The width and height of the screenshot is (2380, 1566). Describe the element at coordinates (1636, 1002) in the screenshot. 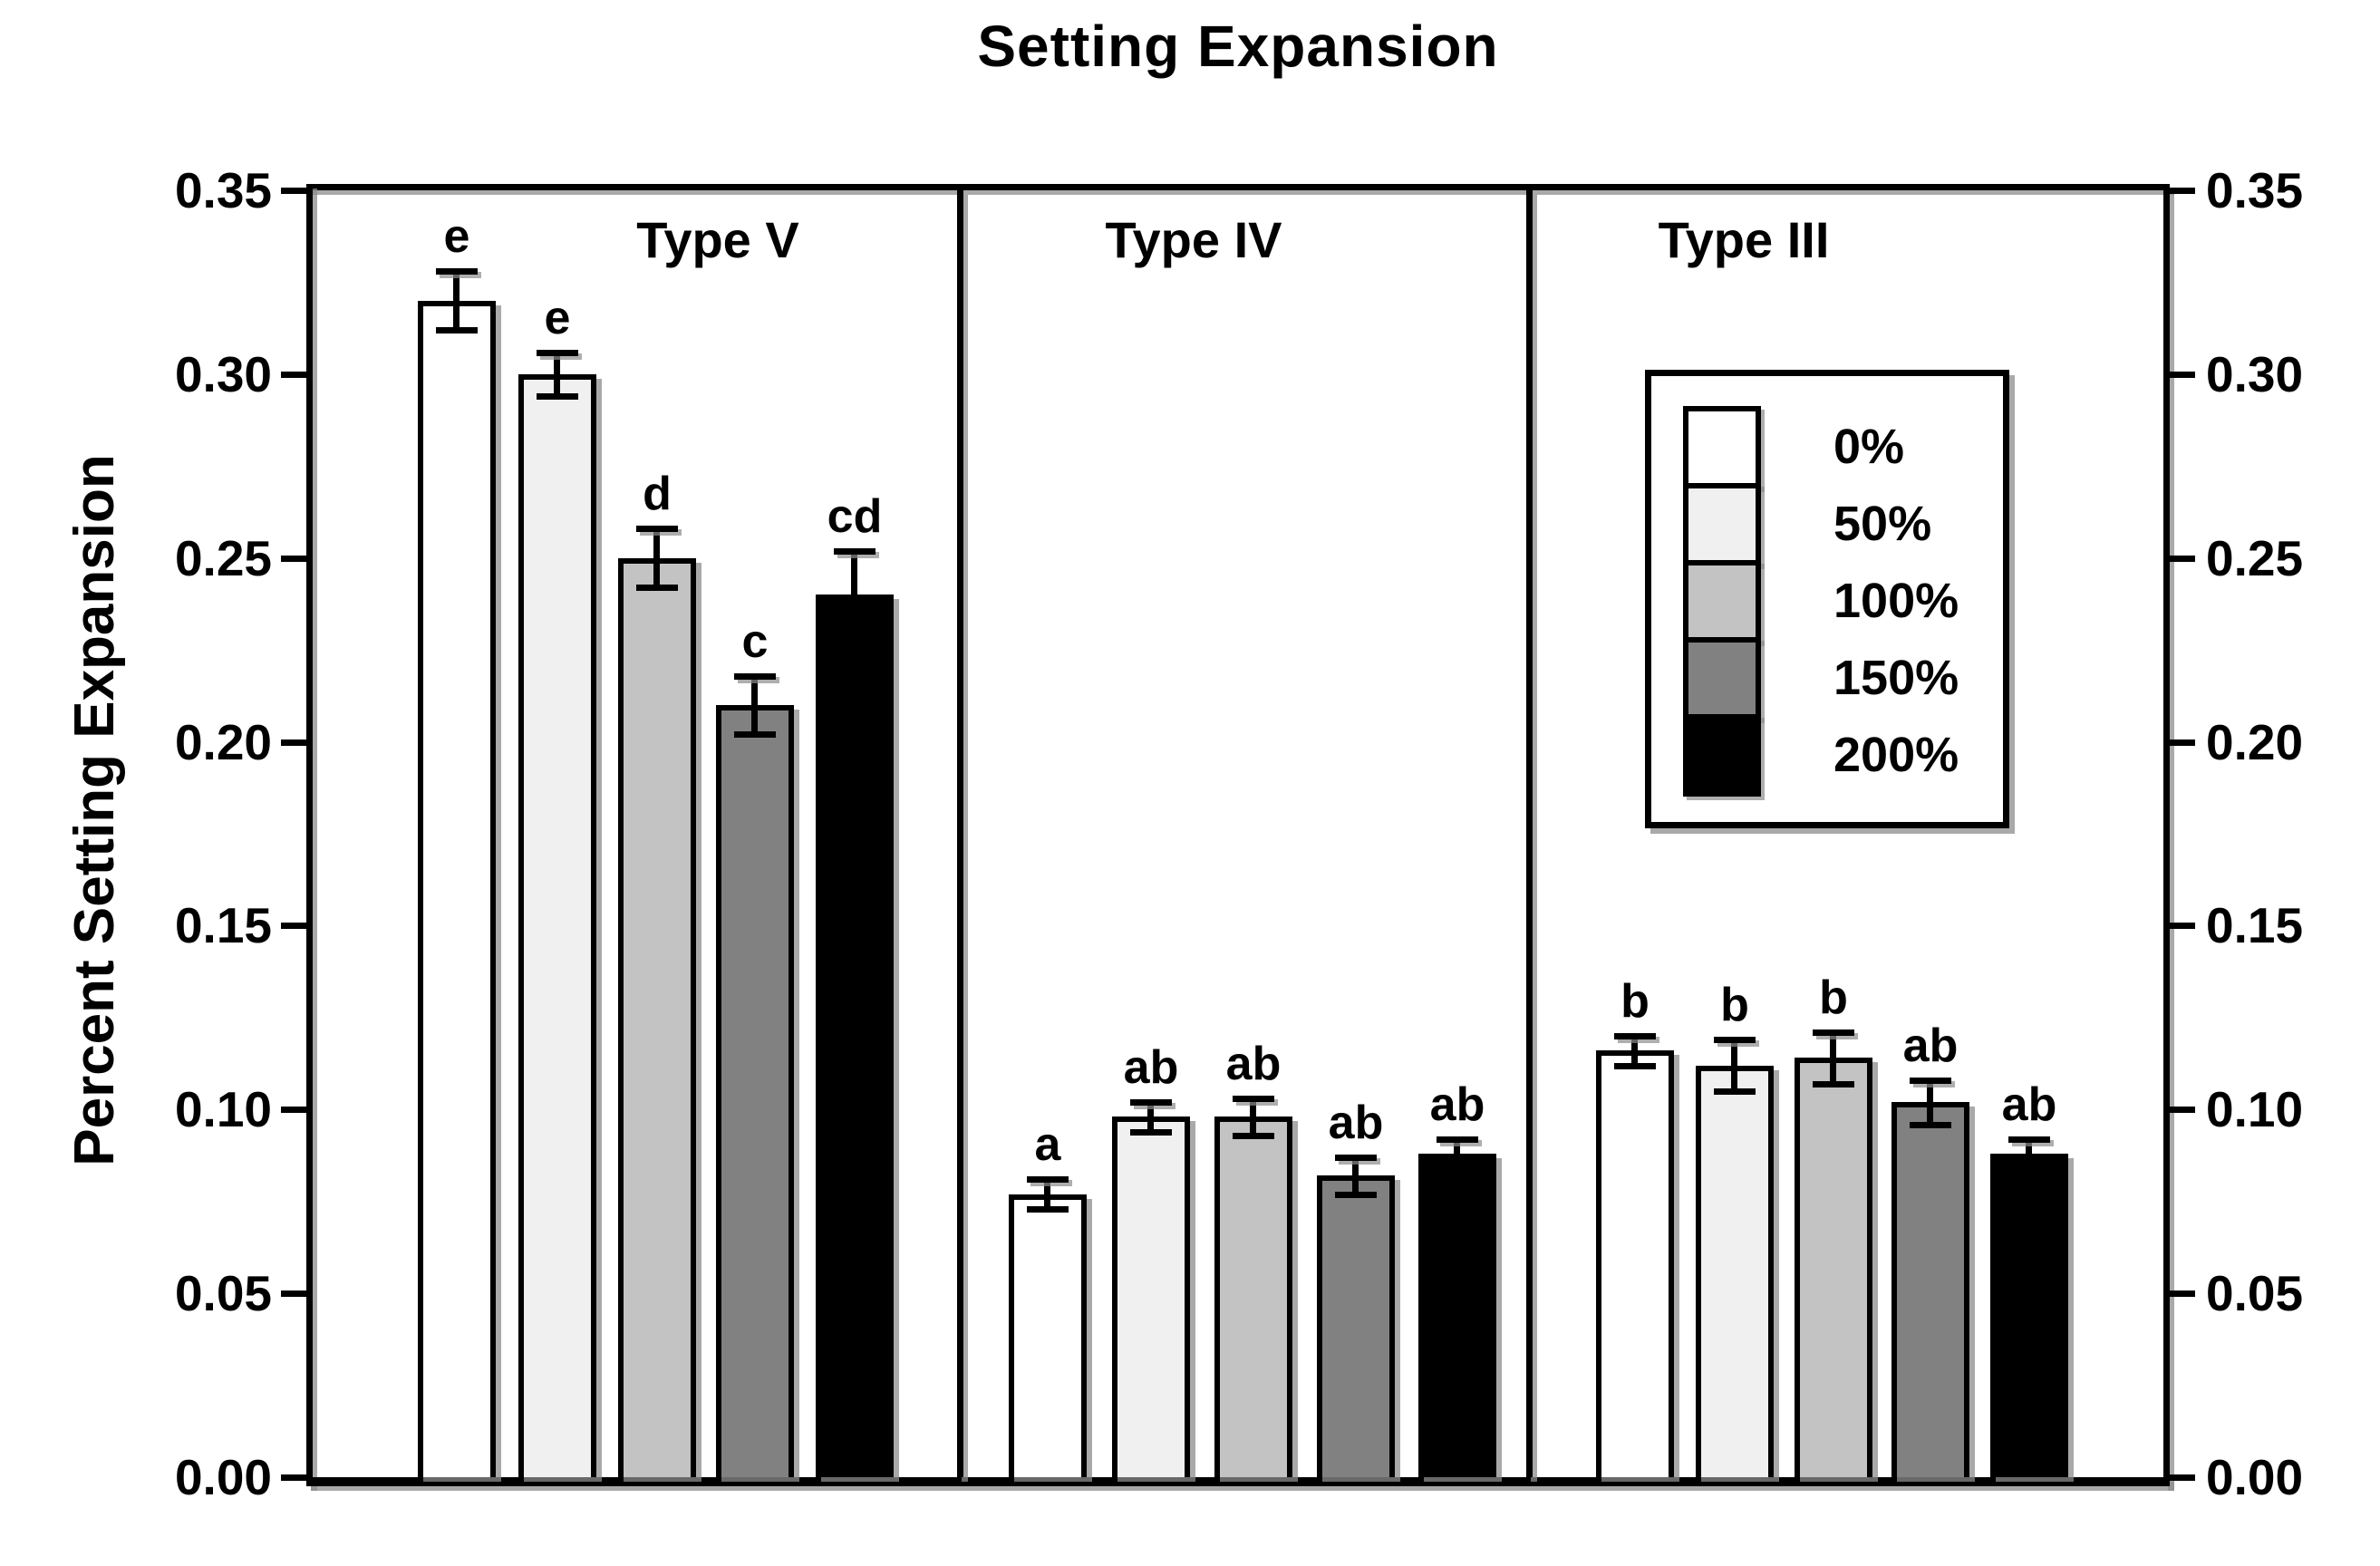

I see `significance-letter: b` at that location.